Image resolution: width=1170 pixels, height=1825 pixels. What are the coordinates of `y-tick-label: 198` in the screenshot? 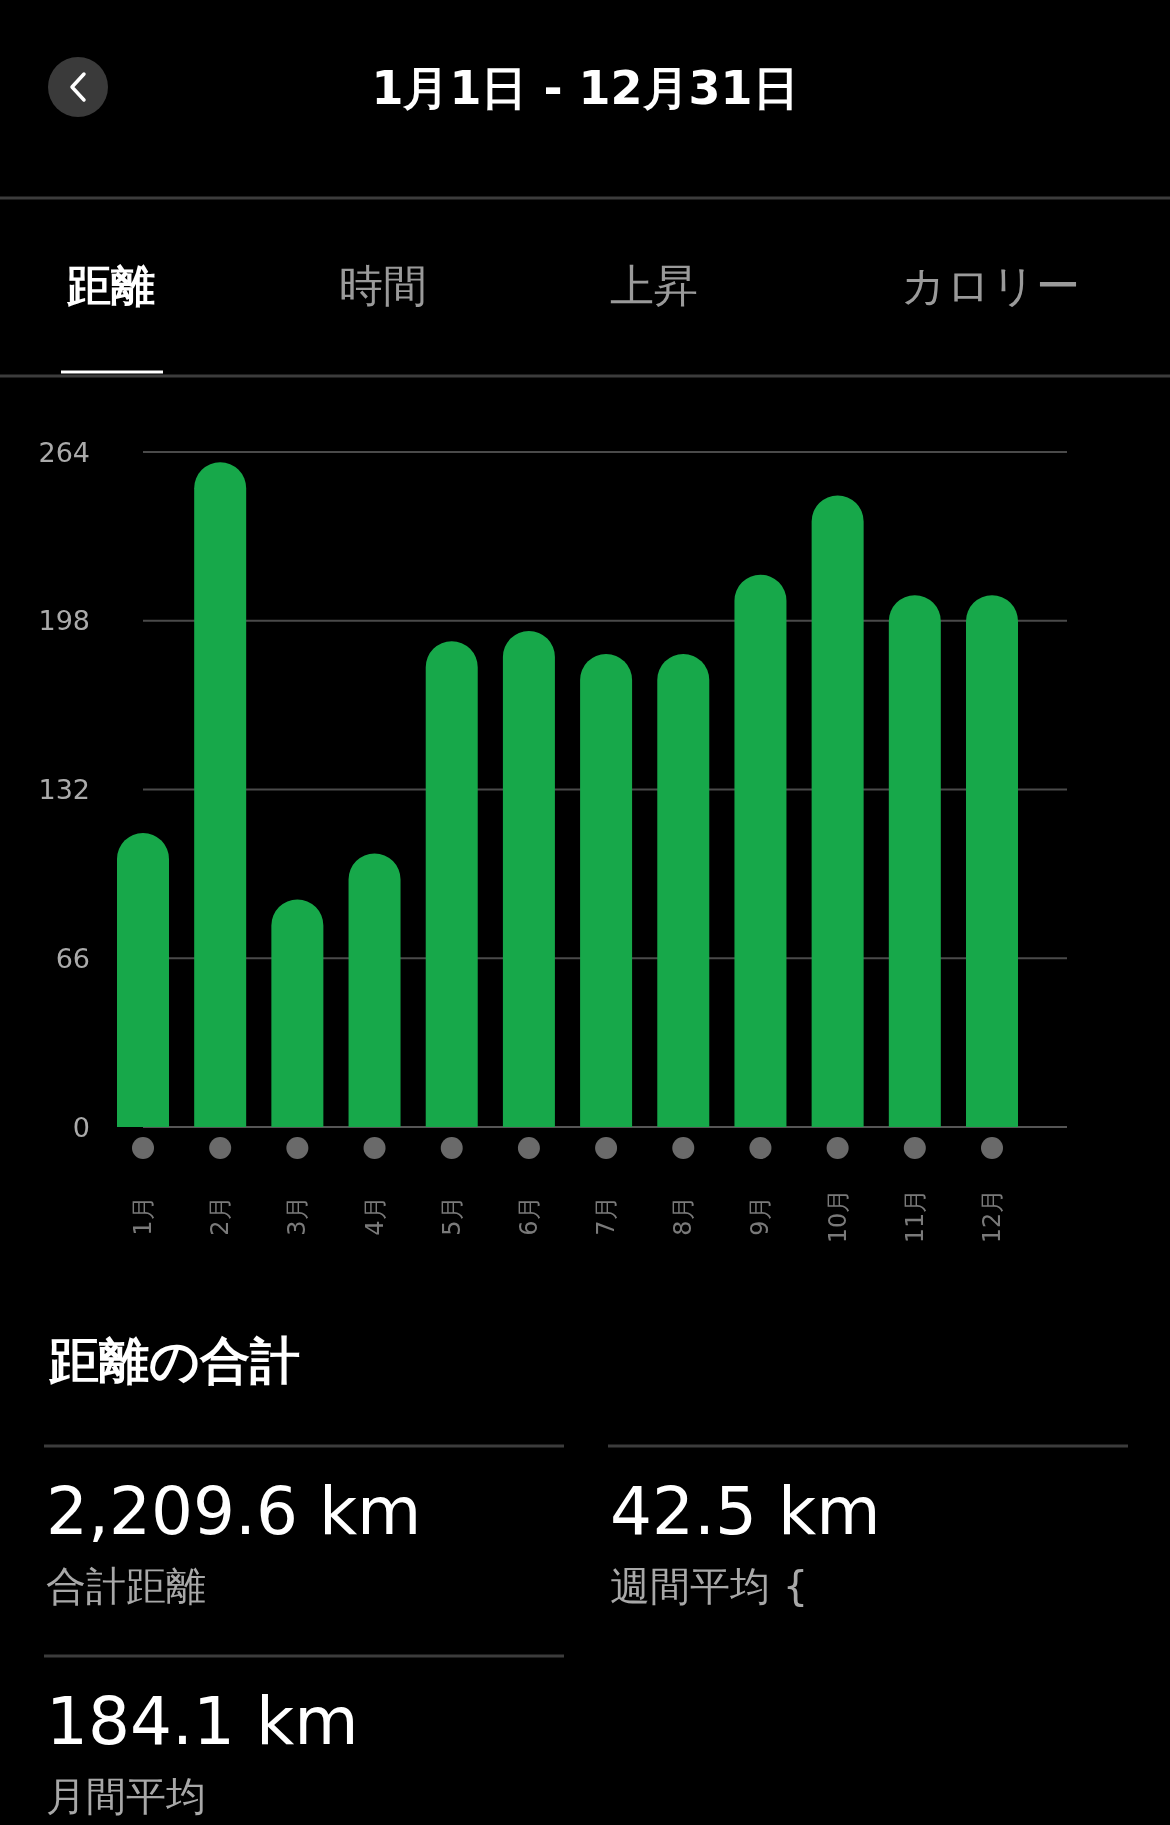 It's located at (64, 621).